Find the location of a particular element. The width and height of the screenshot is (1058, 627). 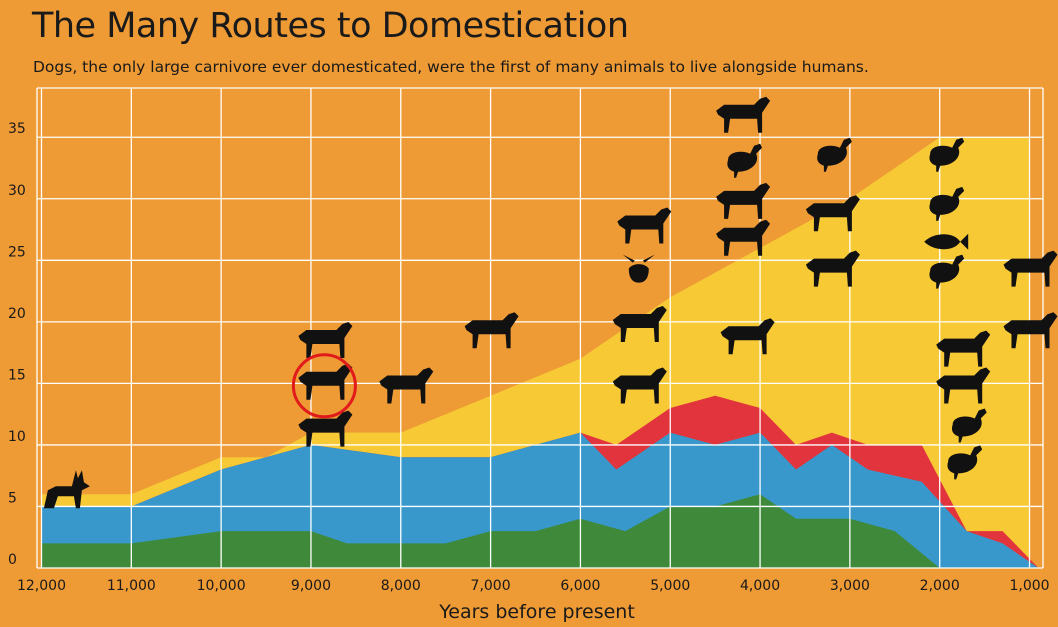

y-tick-label: 30 is located at coordinates (17, 191).